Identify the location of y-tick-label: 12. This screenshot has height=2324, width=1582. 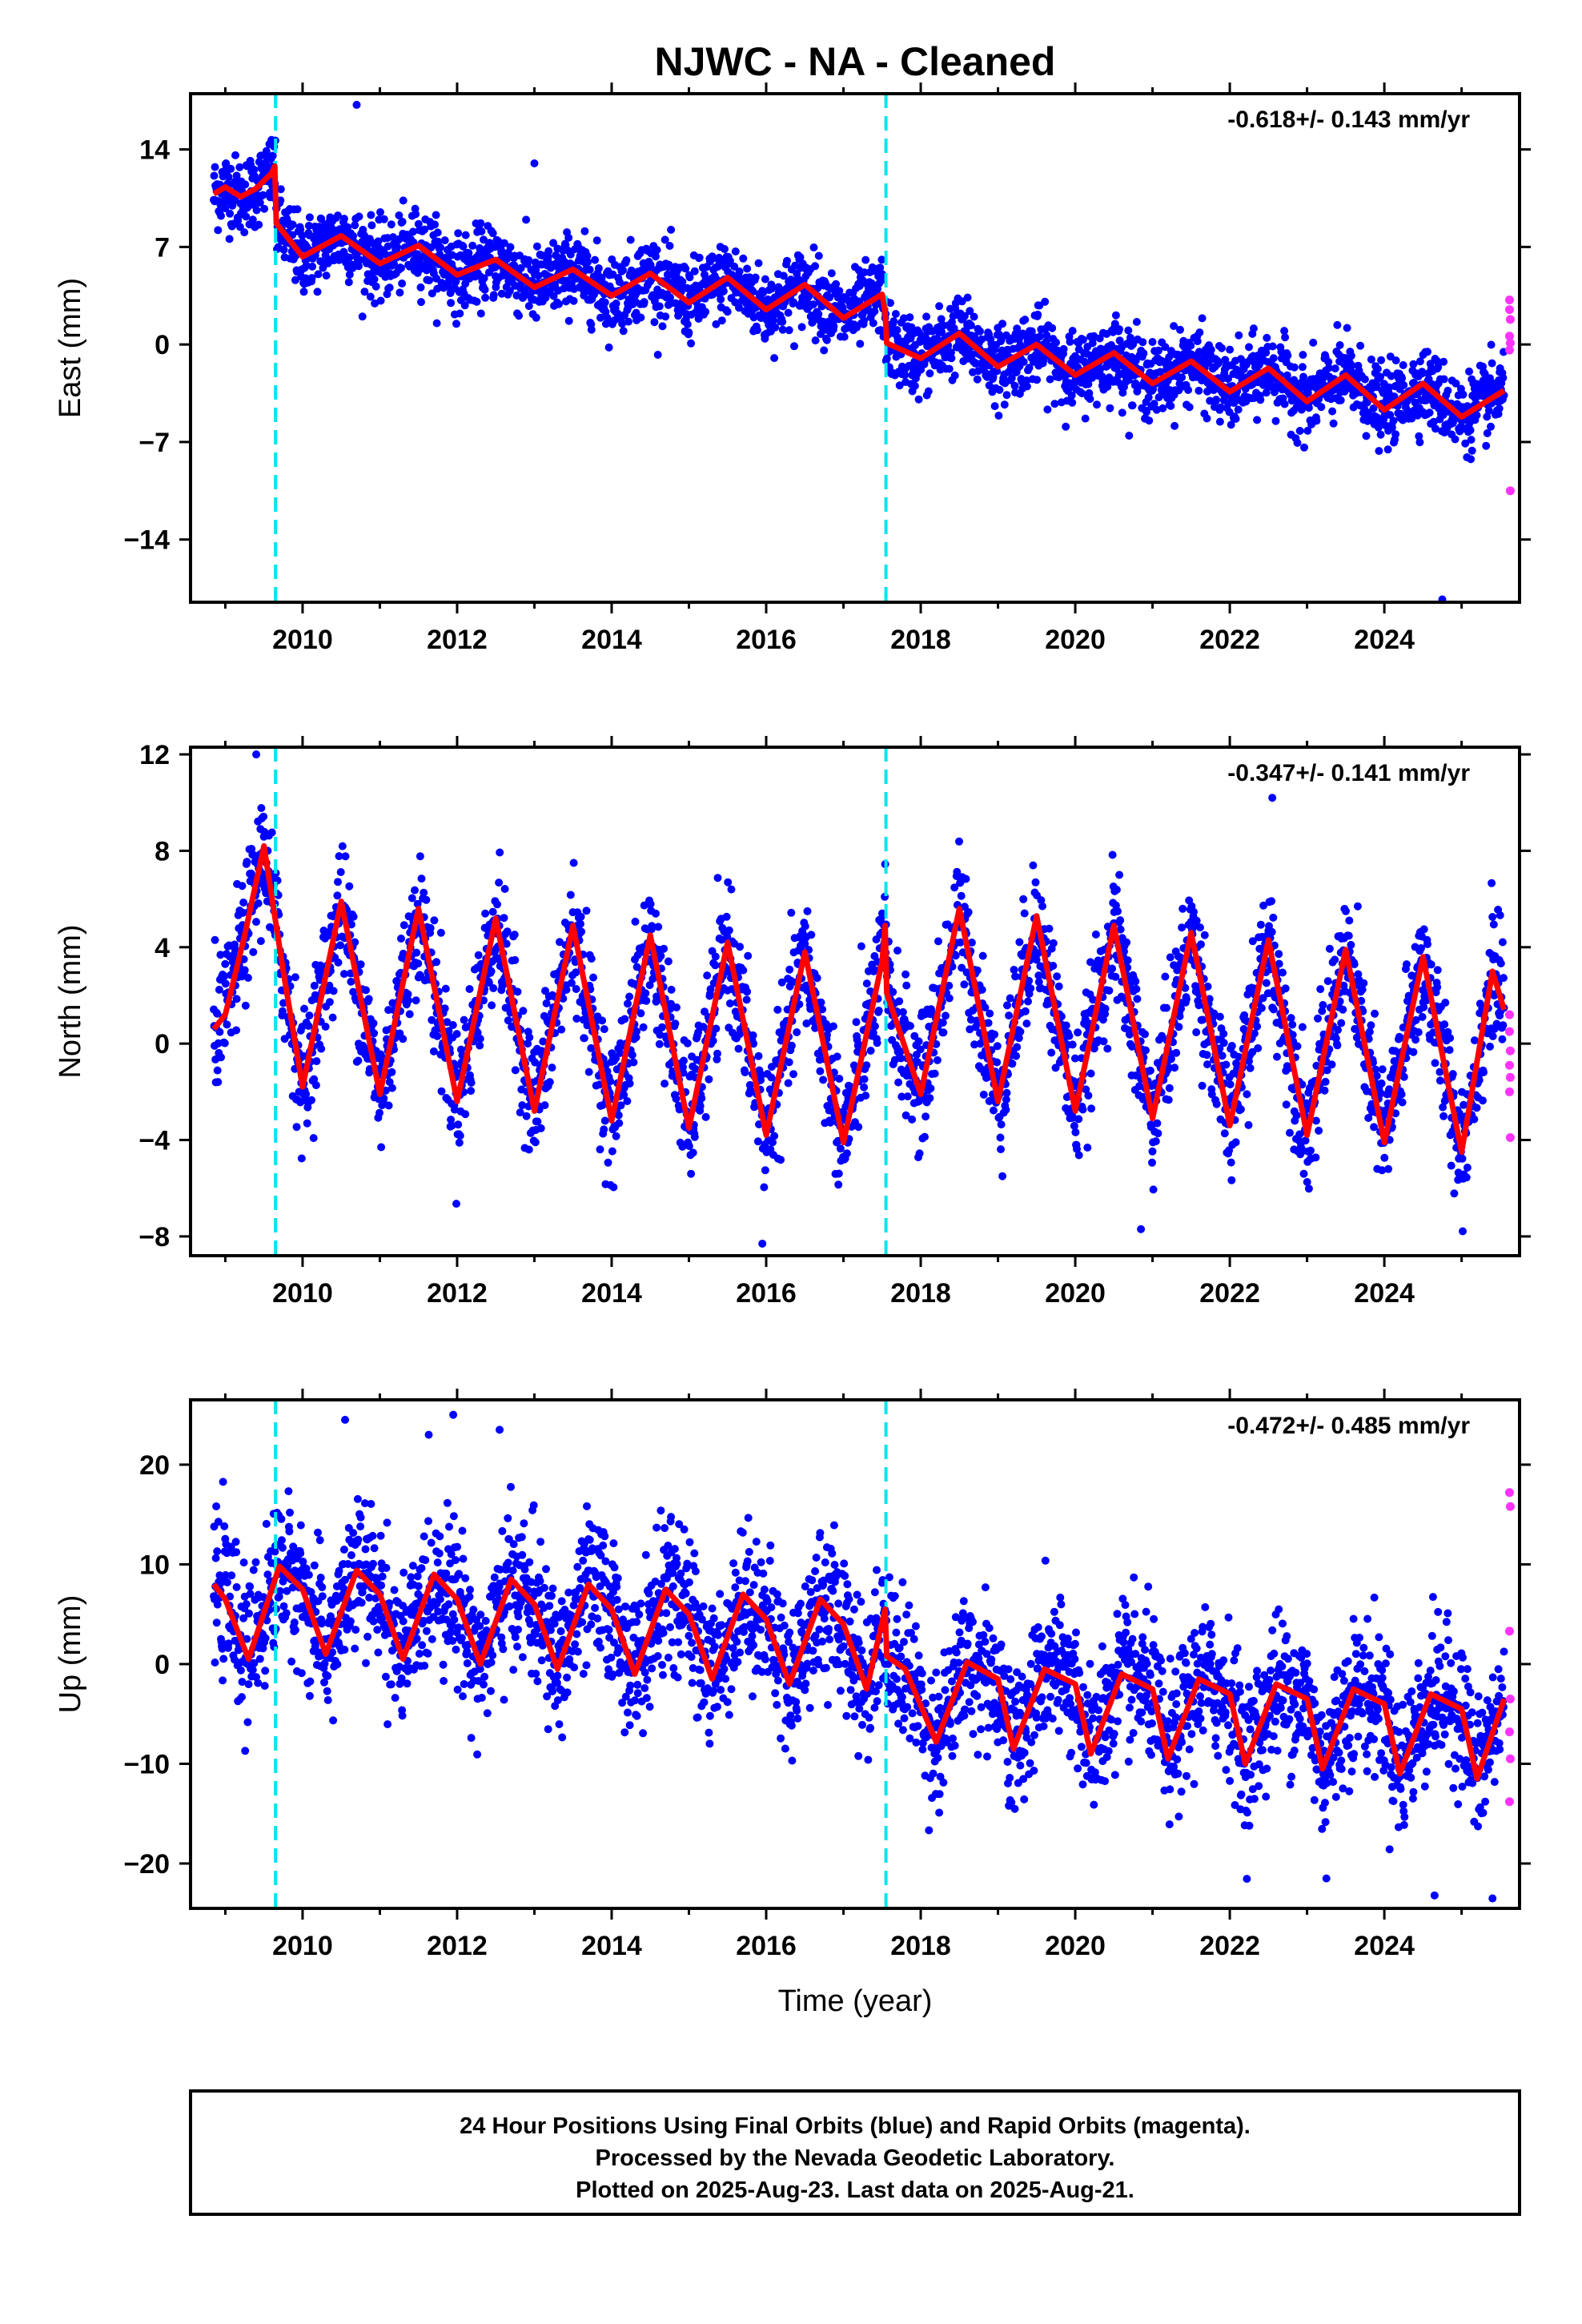
(154, 755).